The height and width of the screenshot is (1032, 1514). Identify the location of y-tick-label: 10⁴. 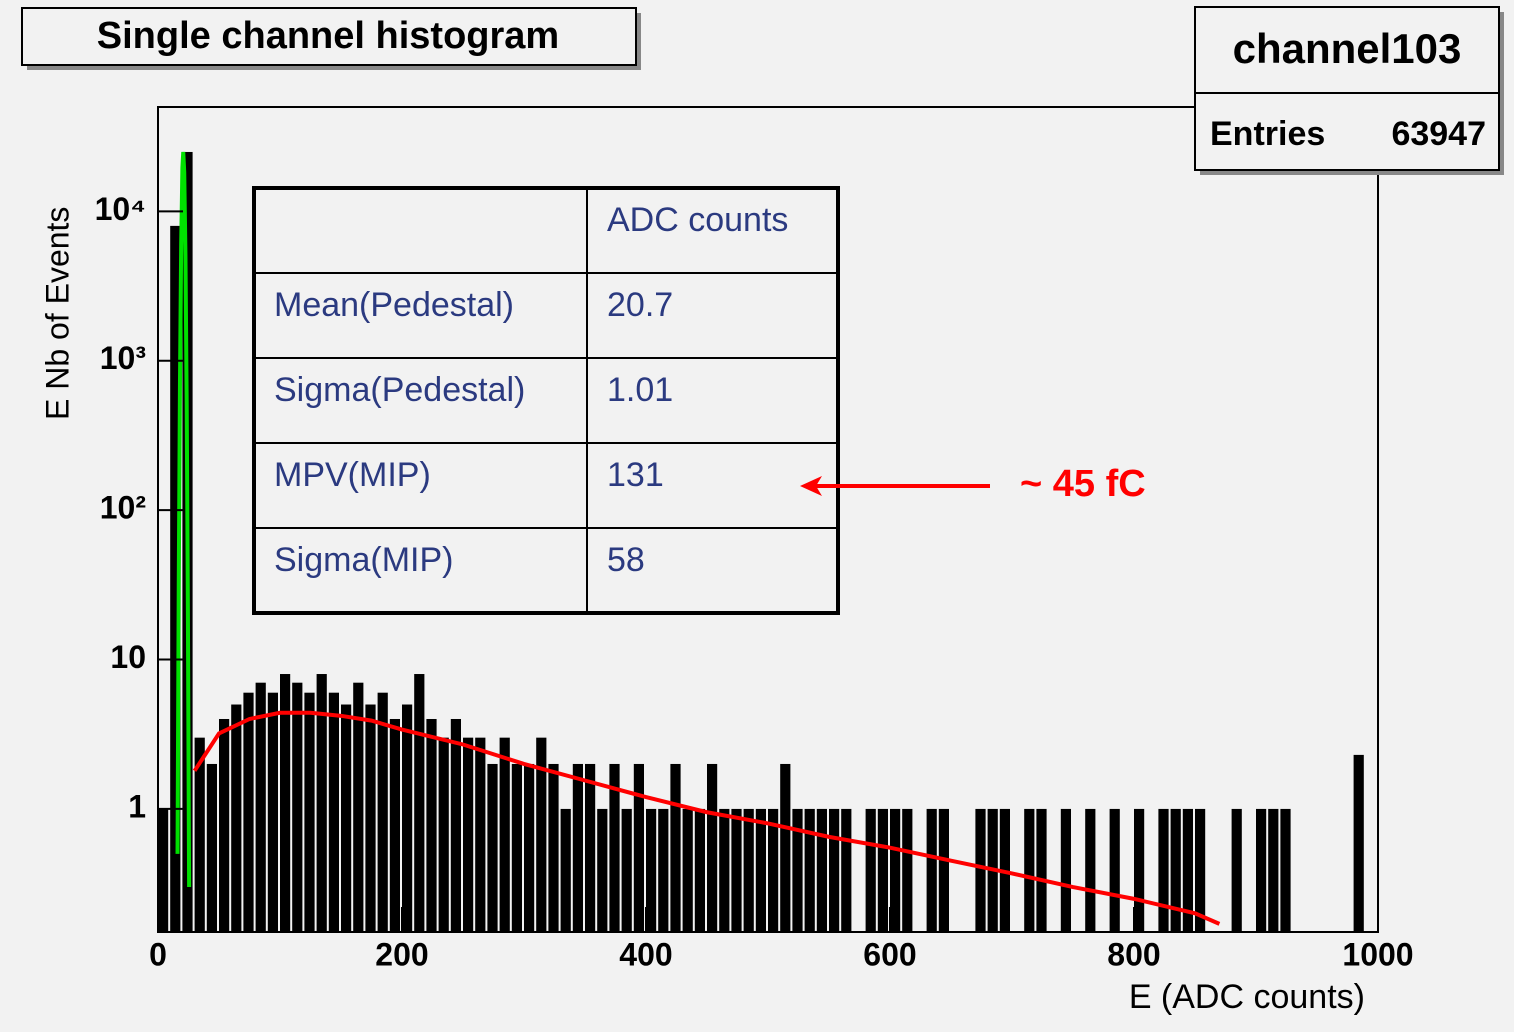
(120, 209).